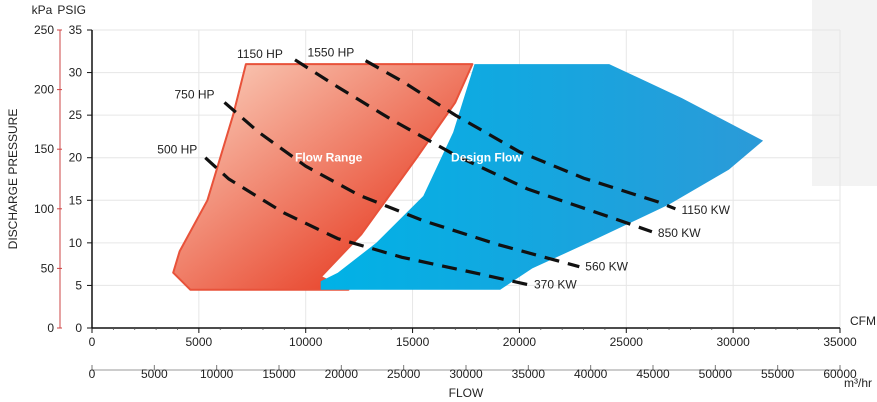 The width and height of the screenshot is (877, 402). I want to click on x2-tick-label: 0, so click(92, 374).